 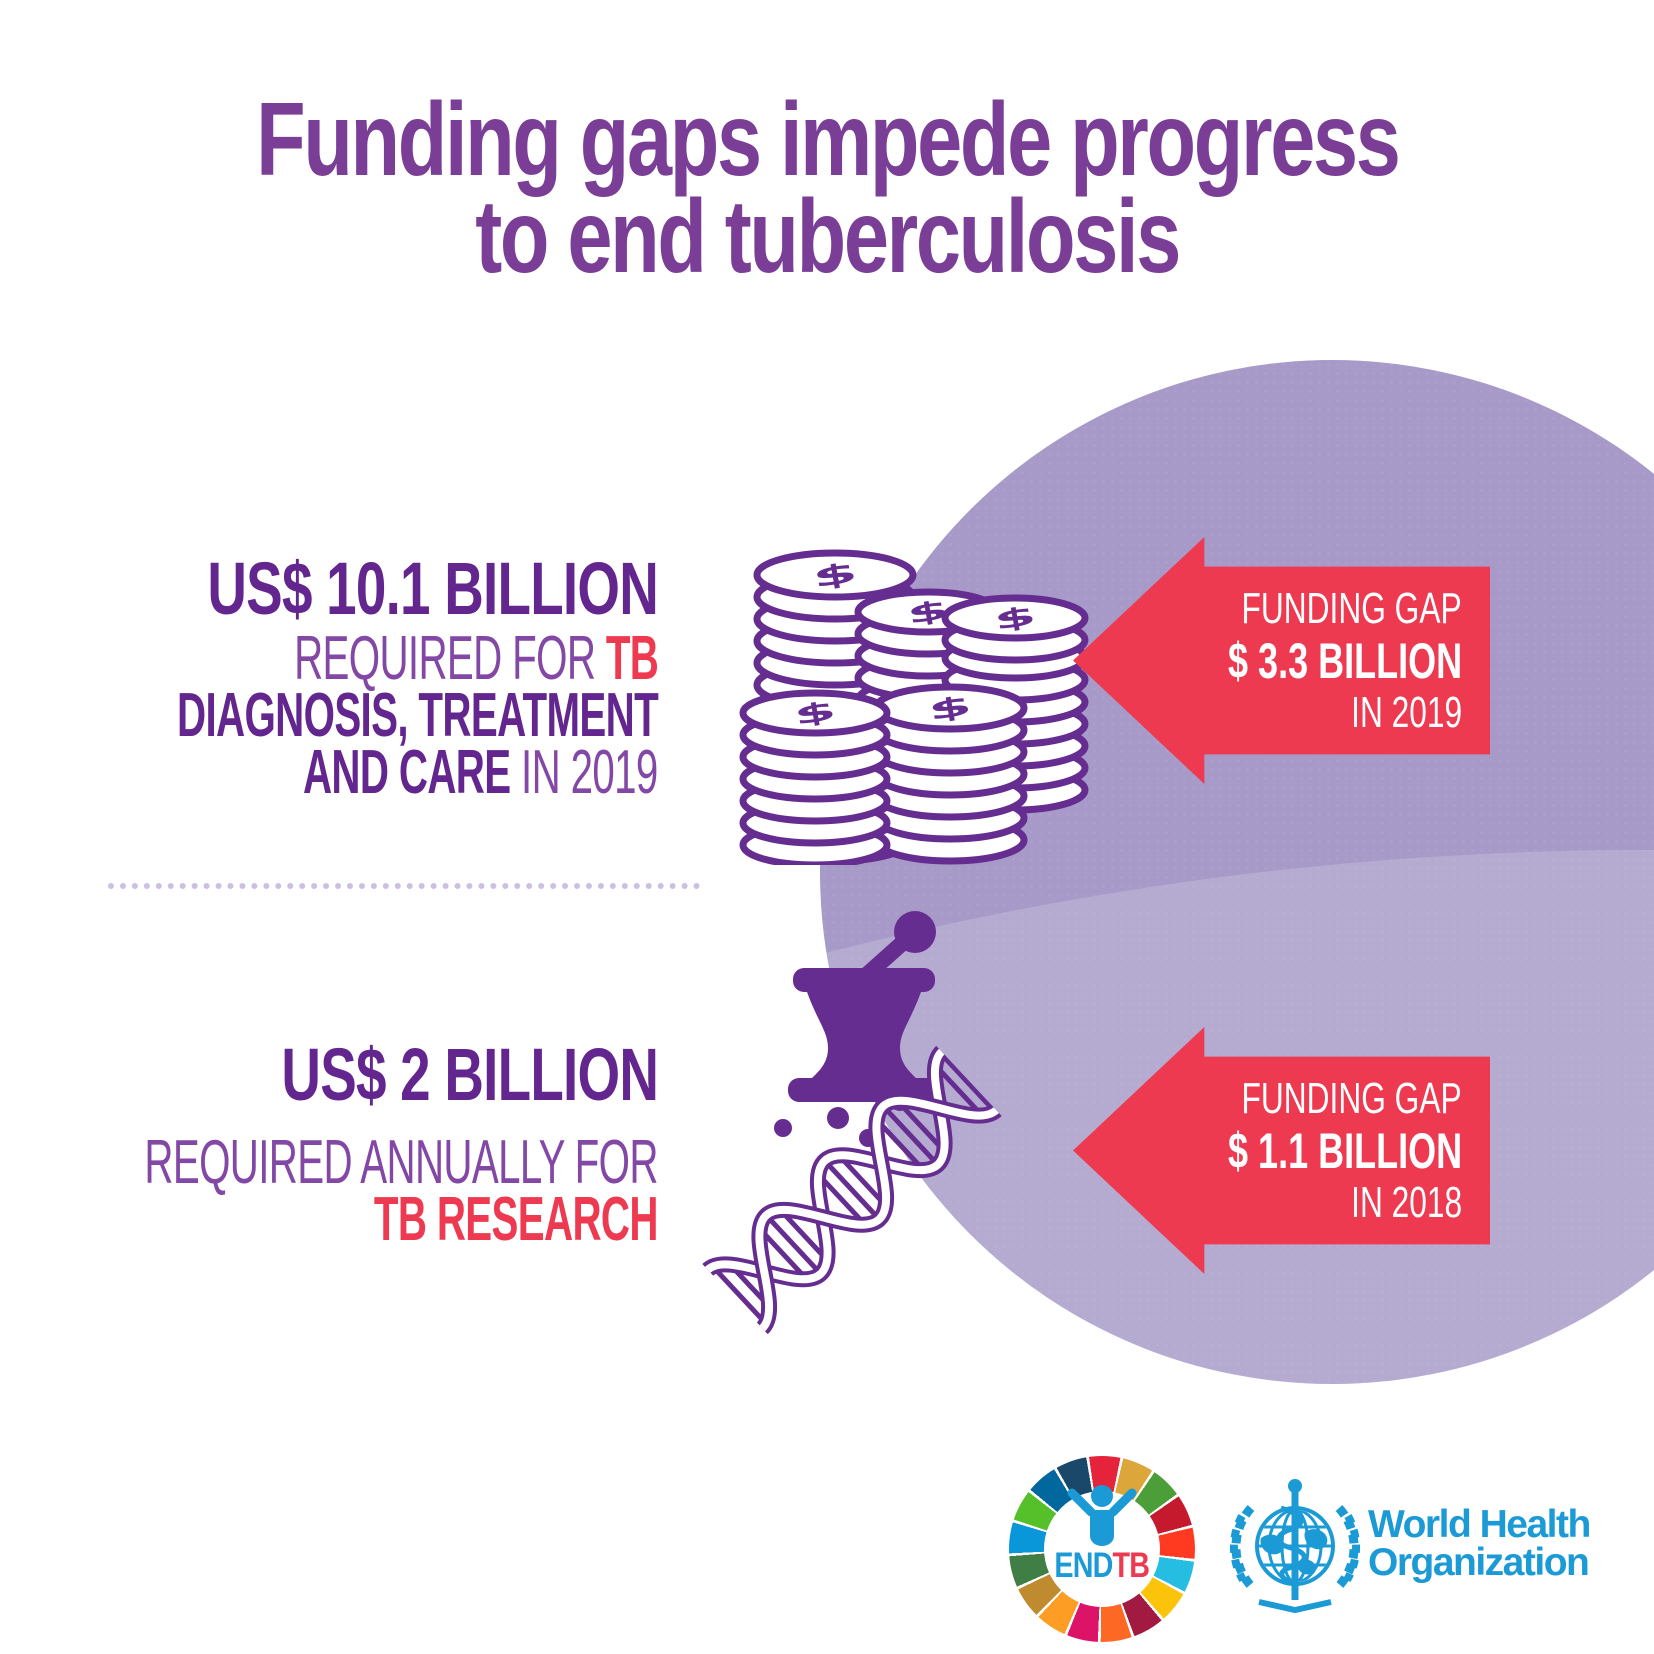 I want to click on page-title-line2: to end tuberculosis, so click(x=828, y=237).